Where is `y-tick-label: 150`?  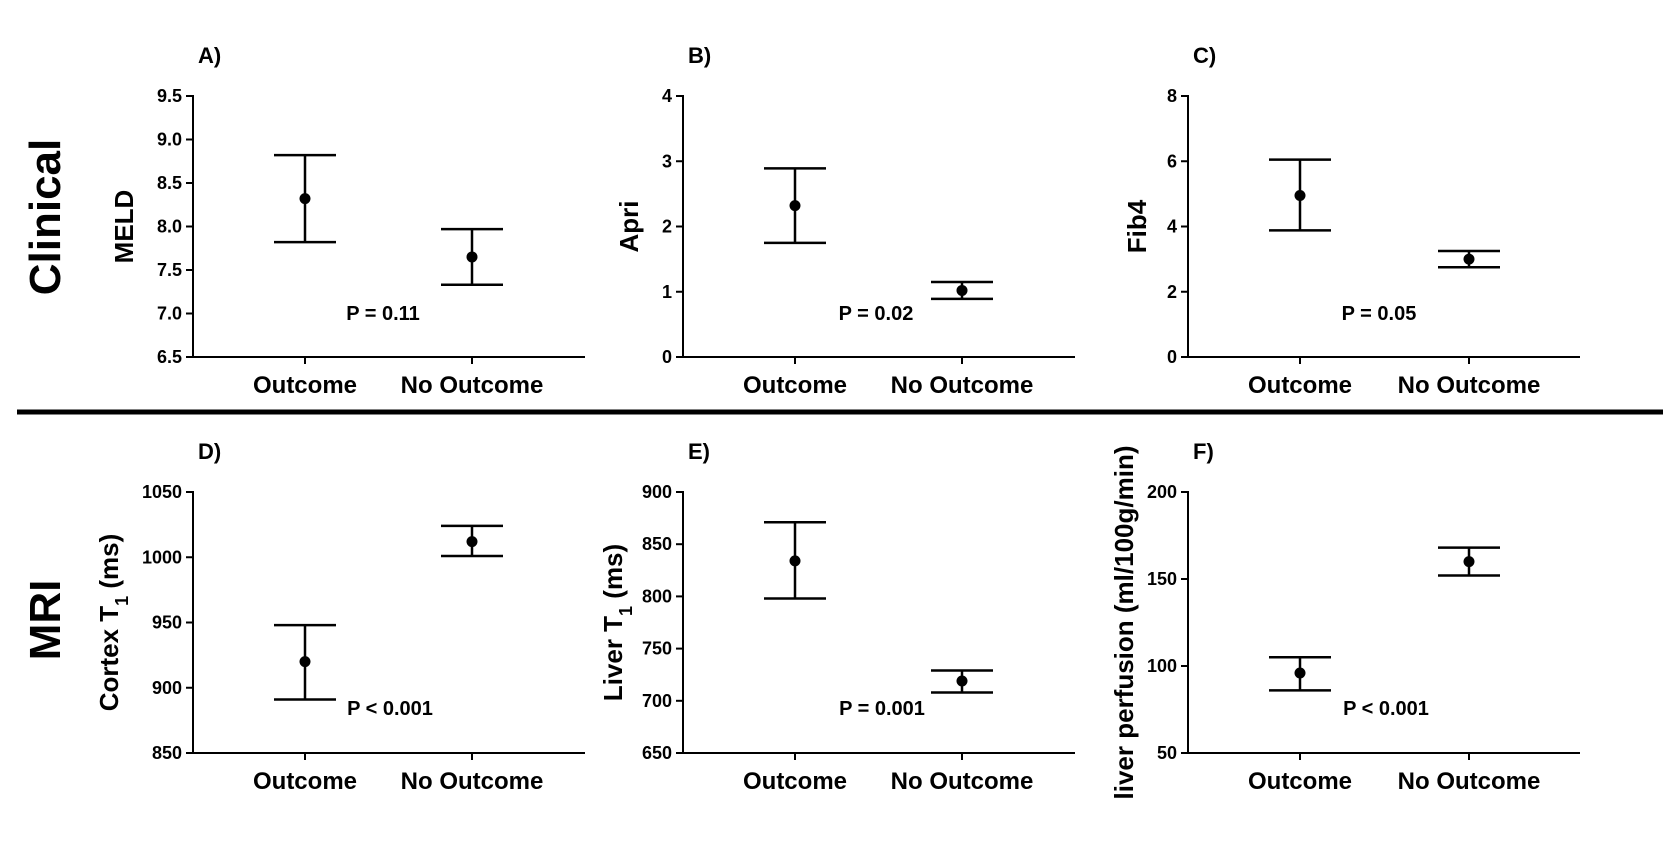 y-tick-label: 150 is located at coordinates (1162, 579).